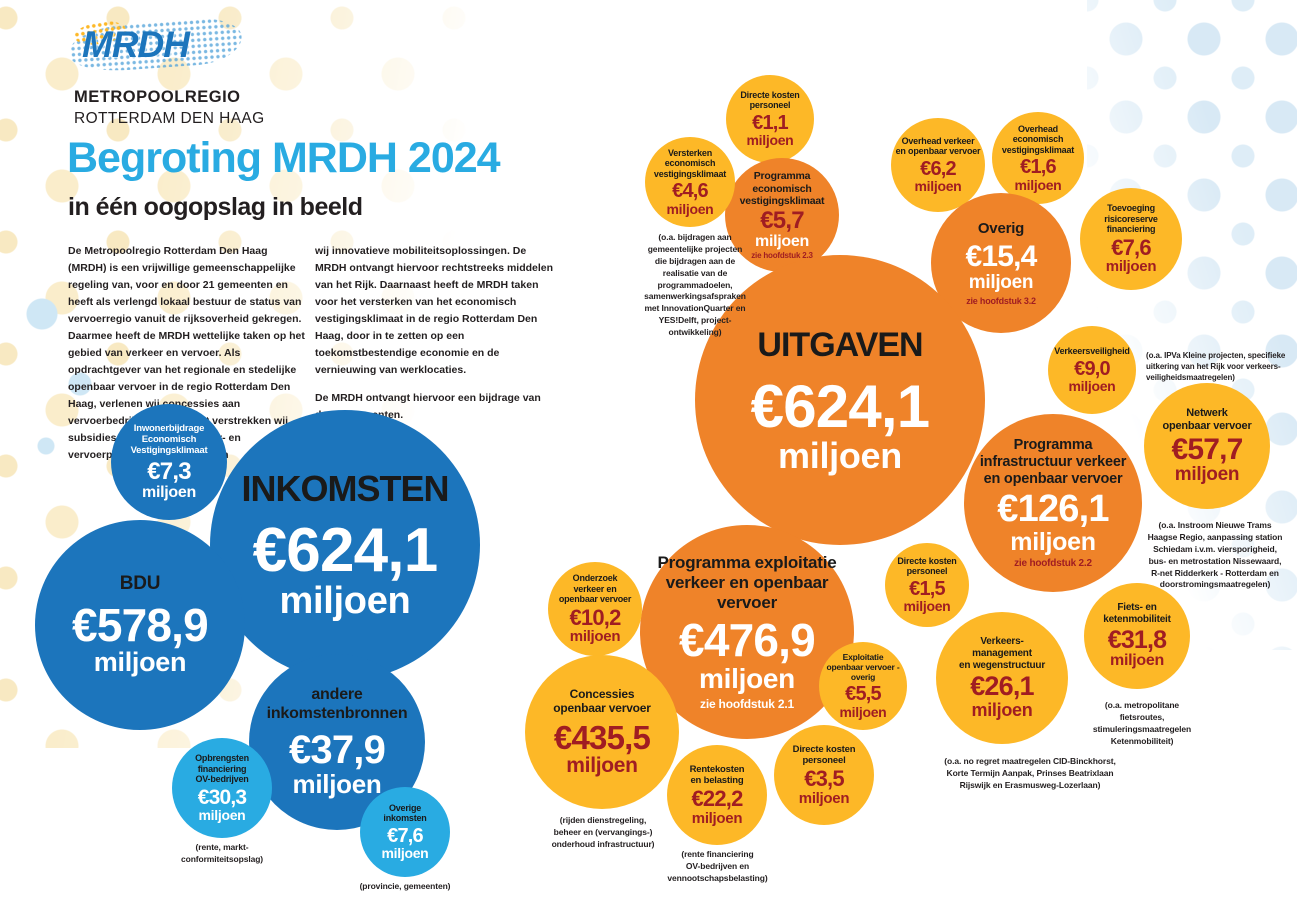 The image size is (1297, 913). Describe the element at coordinates (215, 207) in the screenshot. I see `page-subtitle: in één oogopslag in beeld` at that location.